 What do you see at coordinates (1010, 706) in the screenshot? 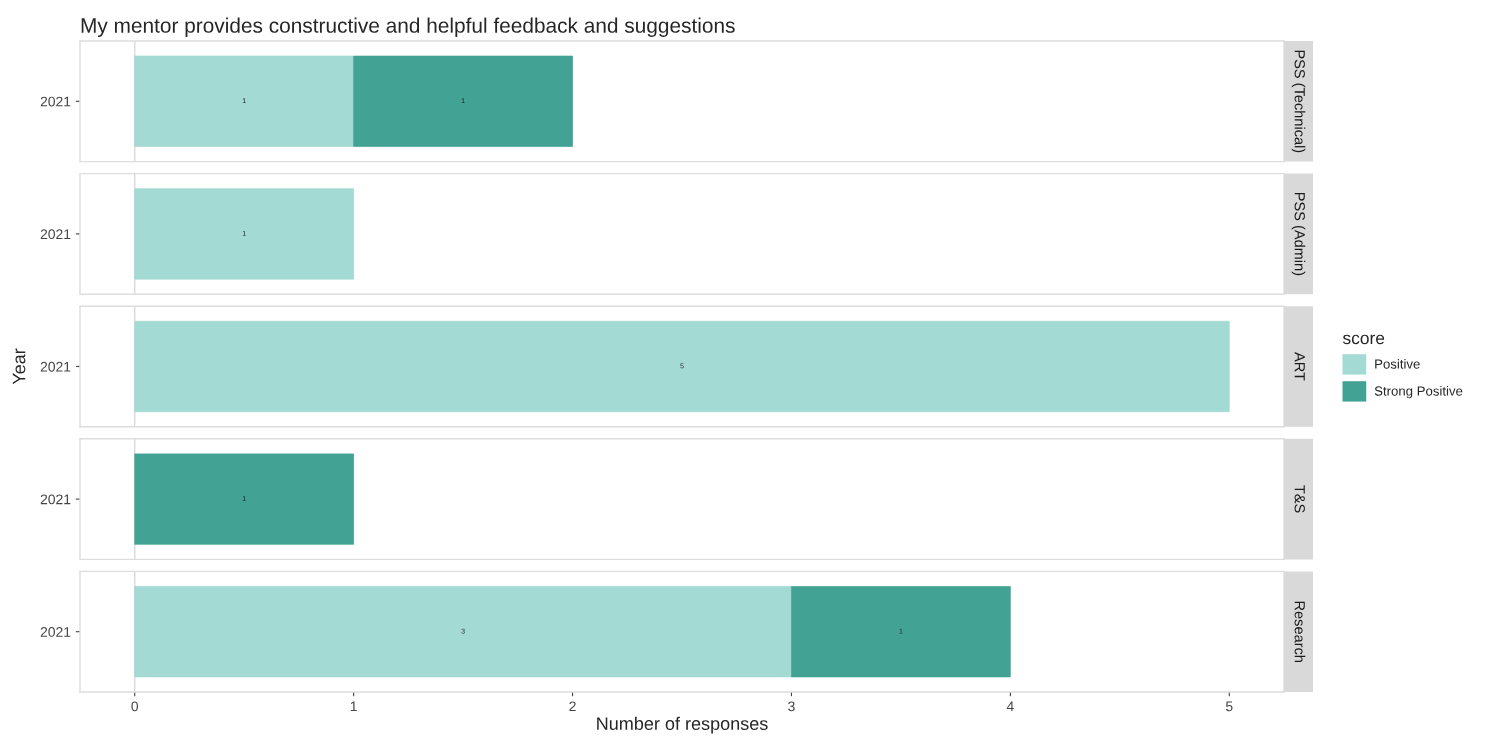
I see `x-tick-label: 4` at bounding box center [1010, 706].